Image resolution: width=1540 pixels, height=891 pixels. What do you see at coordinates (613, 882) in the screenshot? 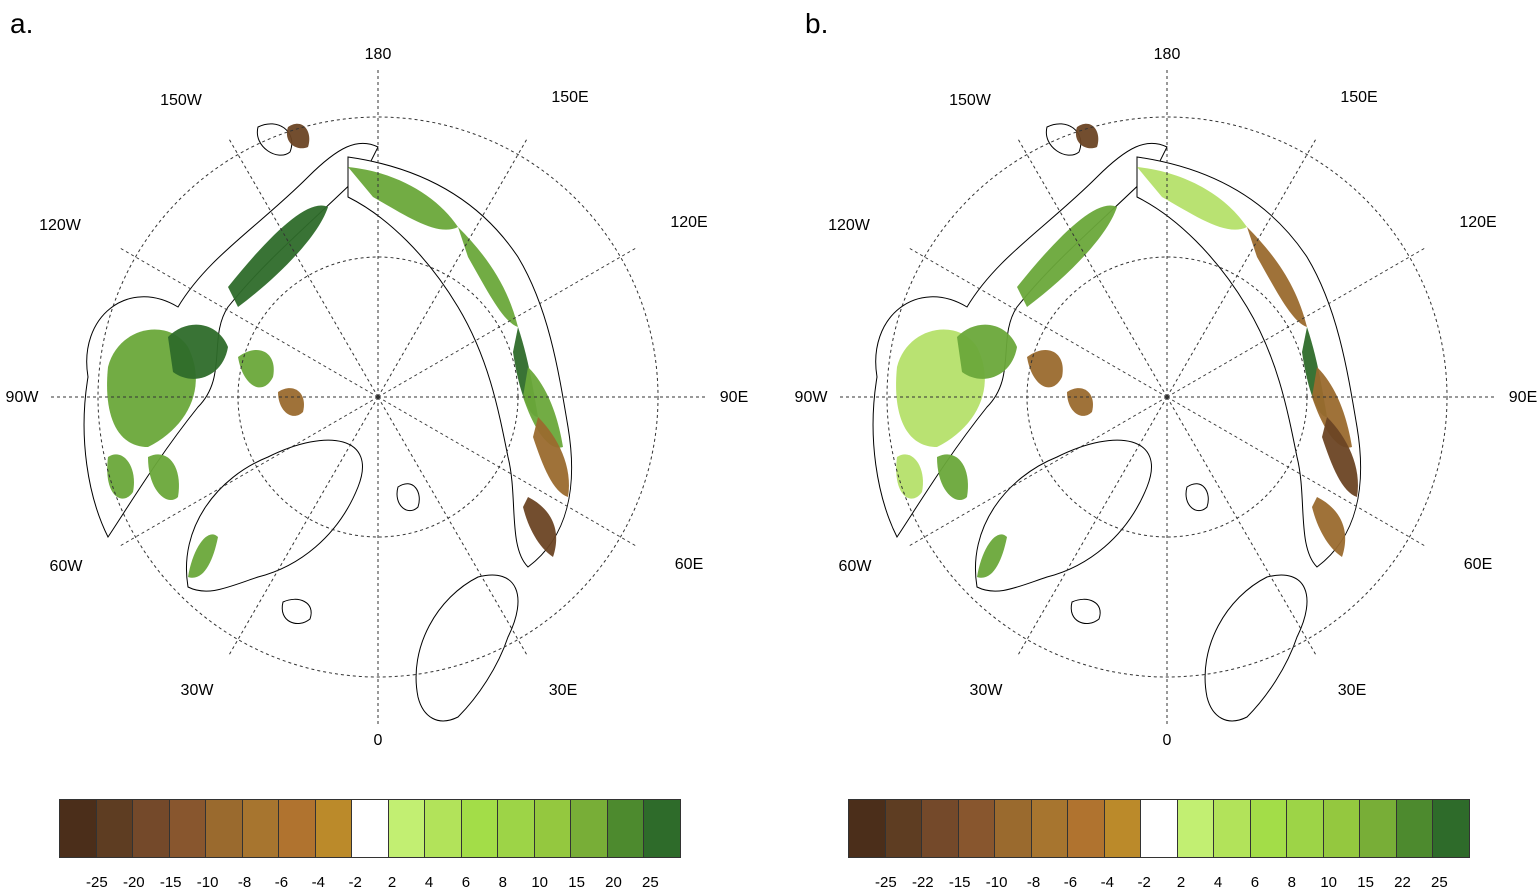
I see `colorbar-tick-label: 20` at bounding box center [613, 882].